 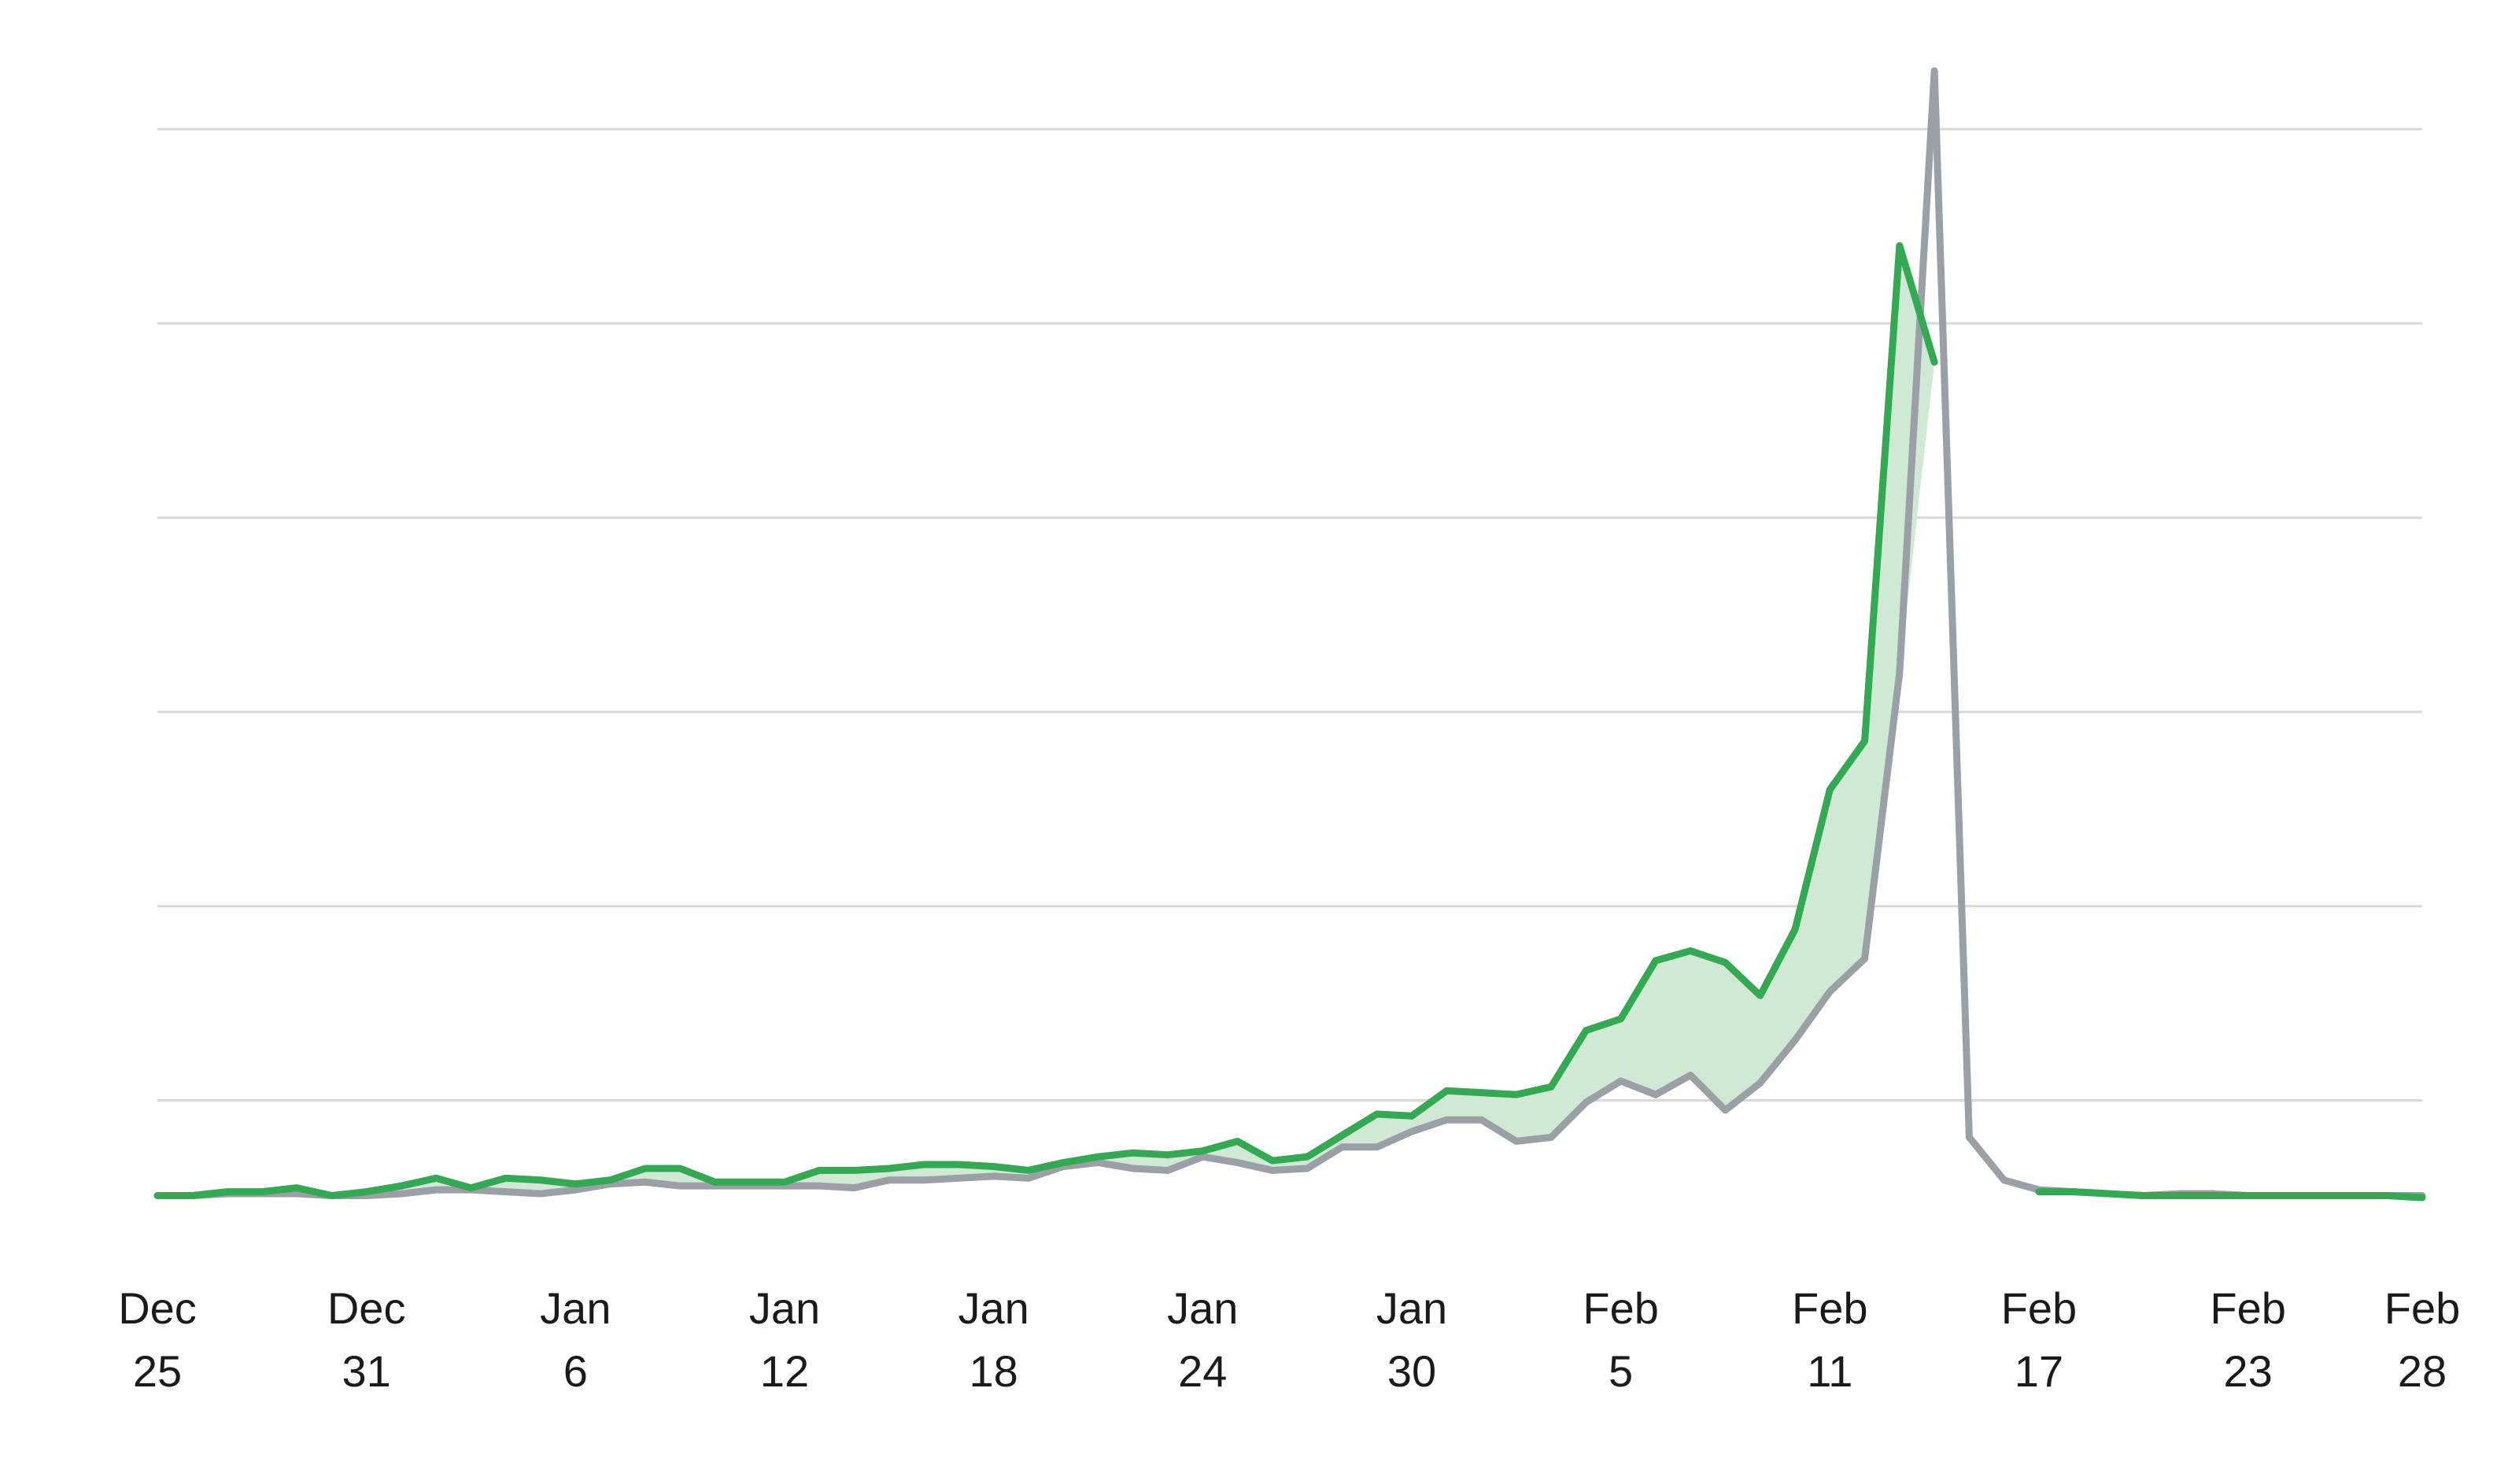 What do you see at coordinates (2039, 1371) in the screenshot?
I see `x-tick-day: 17` at bounding box center [2039, 1371].